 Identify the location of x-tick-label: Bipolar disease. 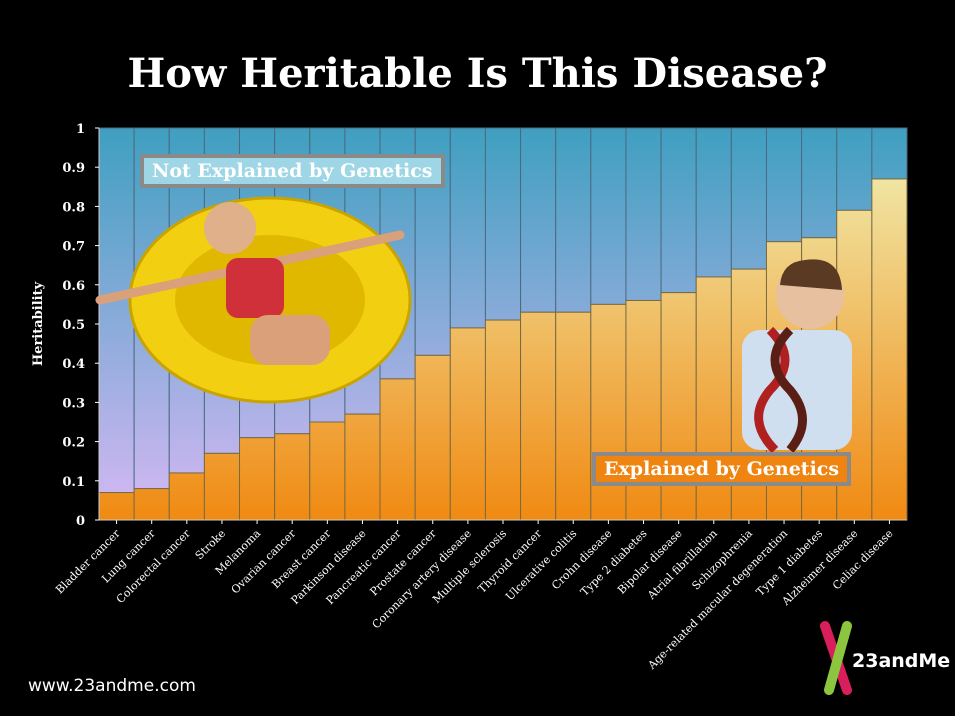
(650, 562).